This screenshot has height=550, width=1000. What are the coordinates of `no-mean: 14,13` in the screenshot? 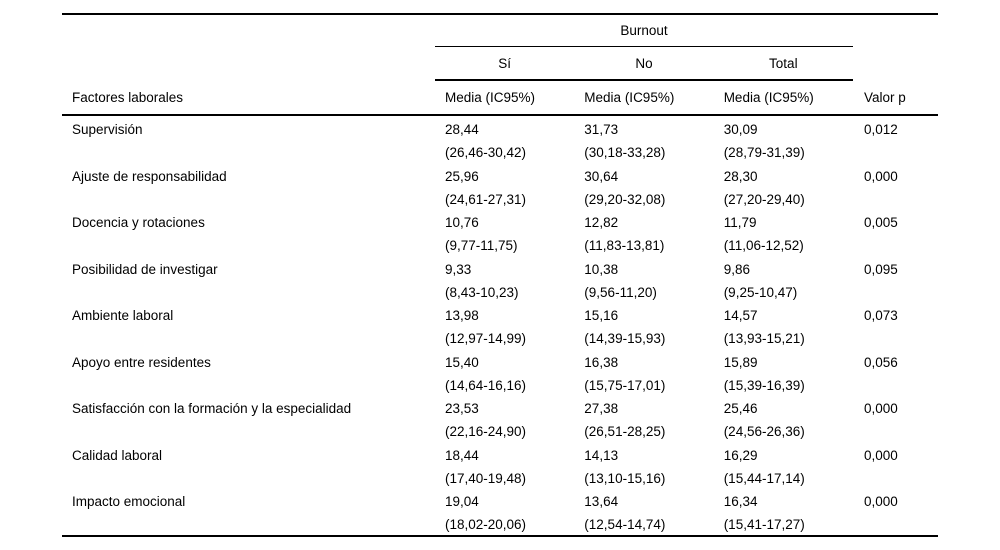 It's located at (601, 455).